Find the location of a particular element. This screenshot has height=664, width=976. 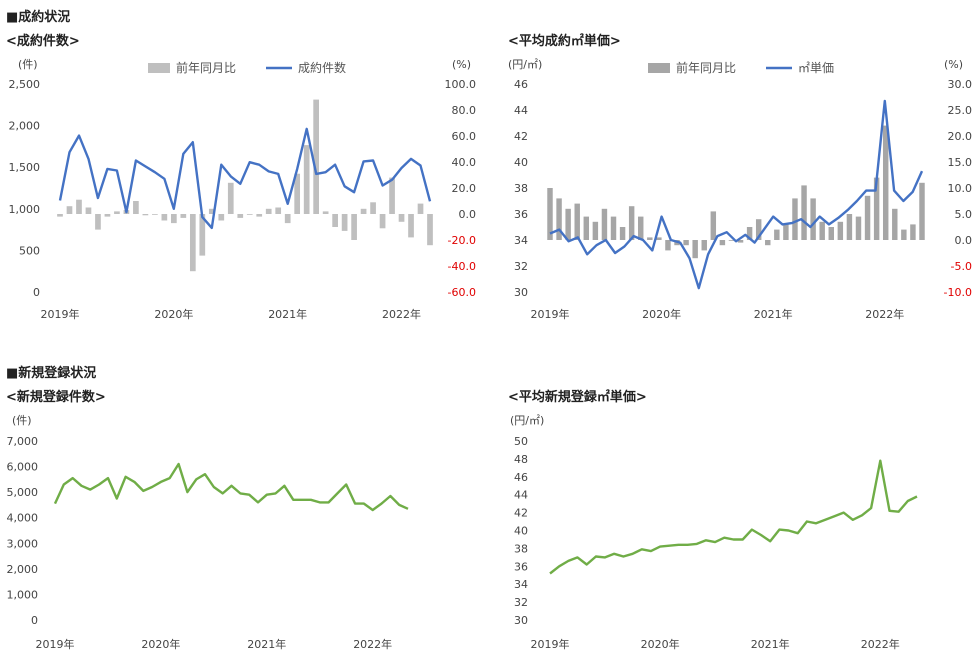

left-tick-label: 40 is located at coordinates (521, 162).